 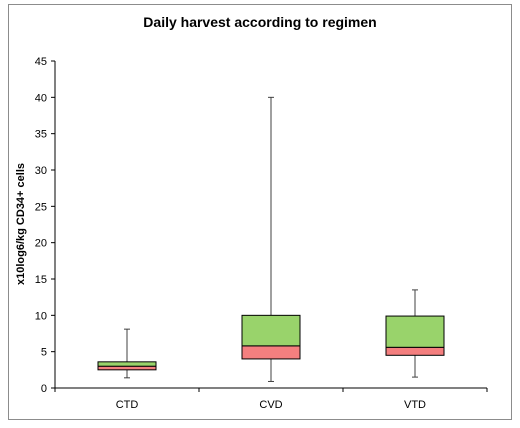 I want to click on x-tick-label: VTD, so click(x=415, y=405).